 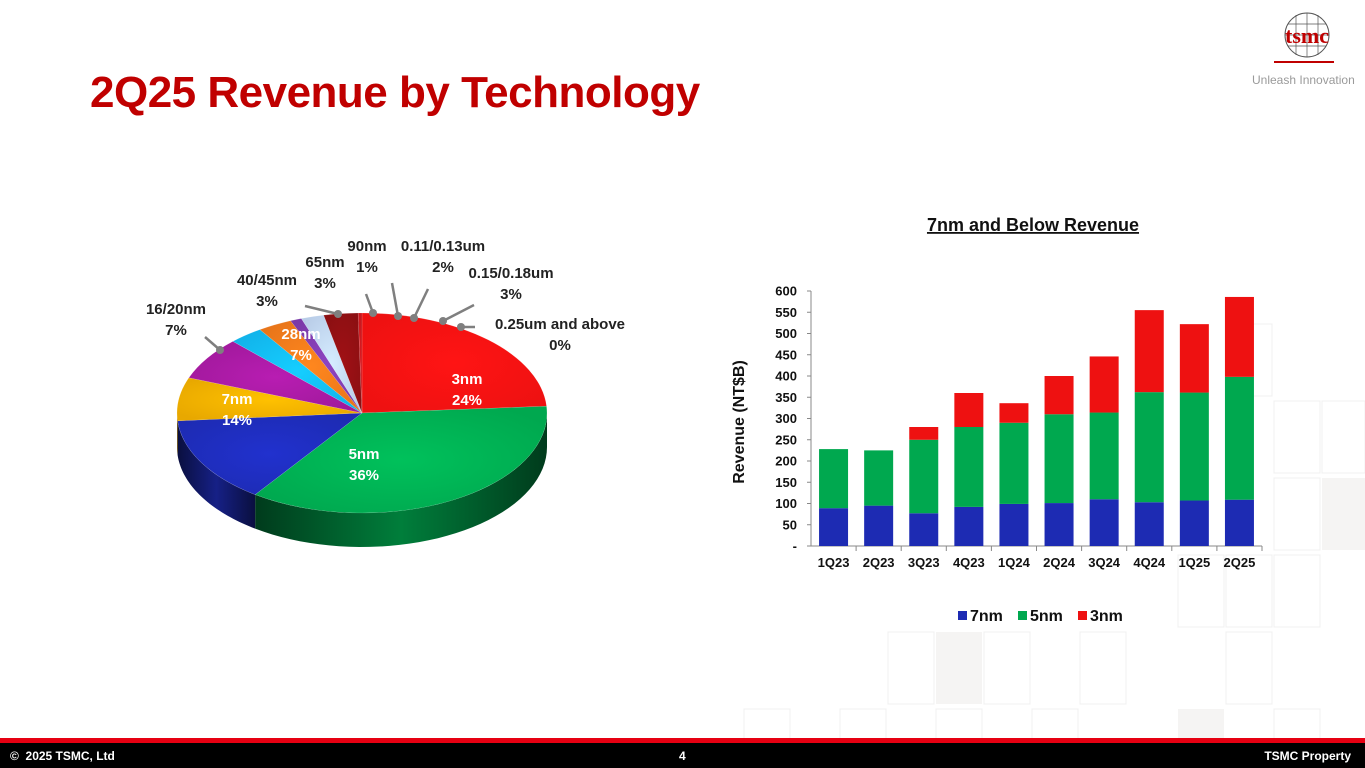 What do you see at coordinates (786, 312) in the screenshot?
I see `y-tick-label: 550` at bounding box center [786, 312].